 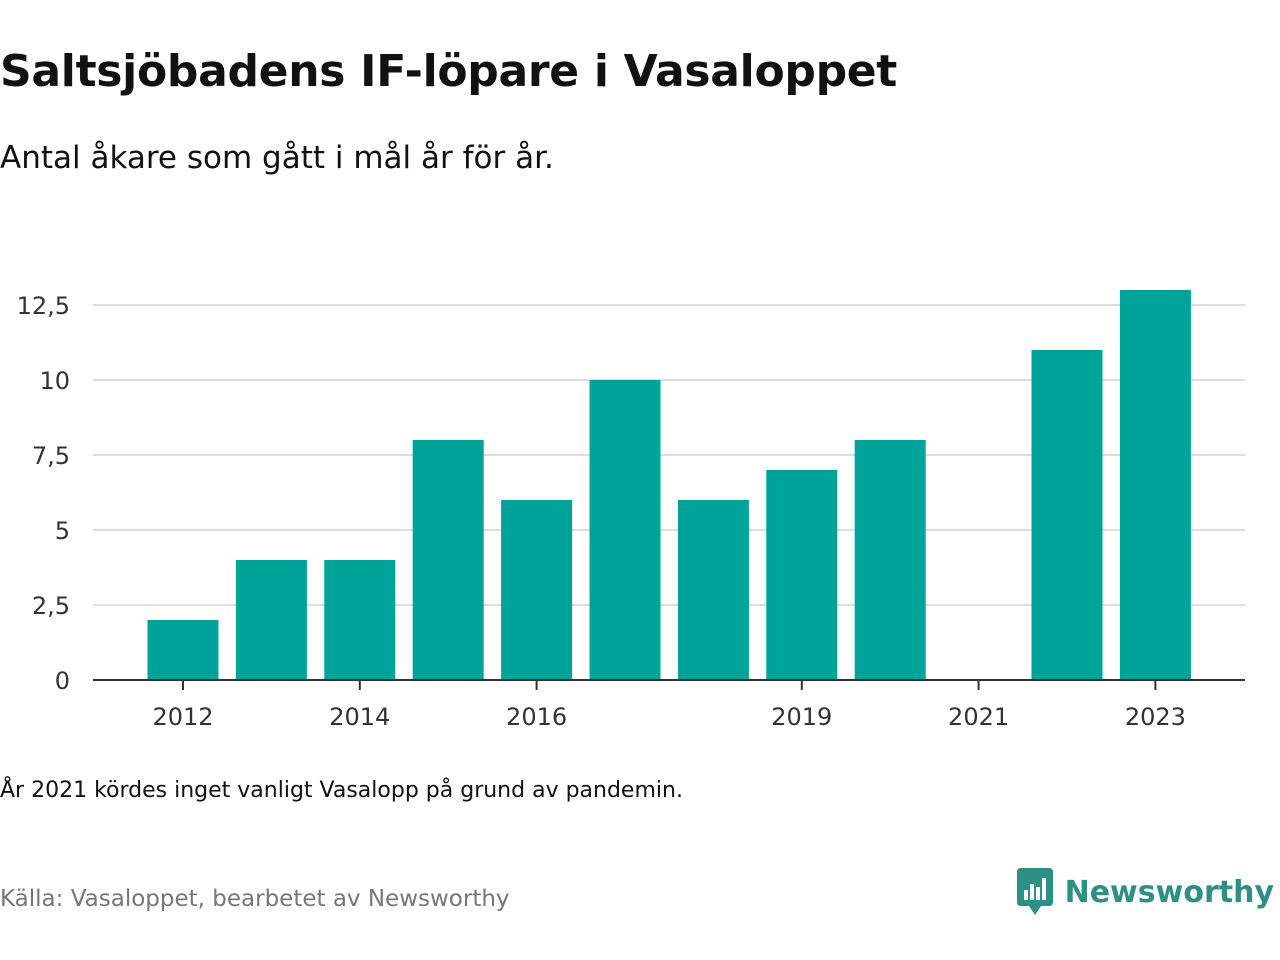 I want to click on x-tick-label: 2021, so click(x=978, y=717).